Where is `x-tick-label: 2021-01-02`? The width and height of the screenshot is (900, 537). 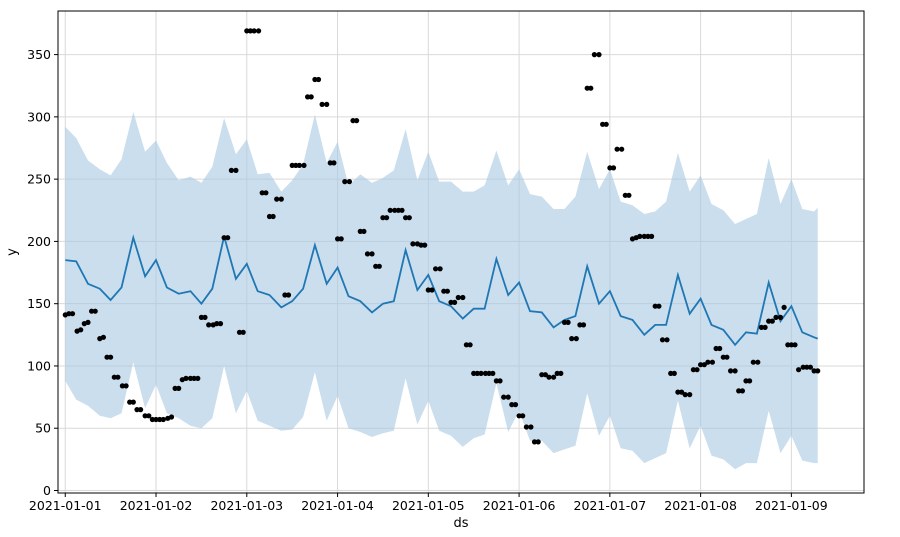
x-tick-label: 2021-01-02 is located at coordinates (156, 505).